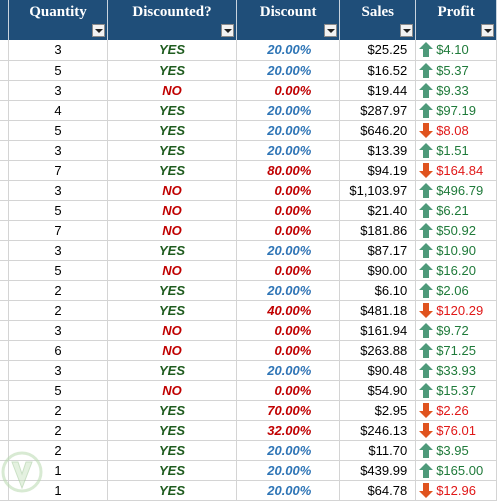 Image resolution: width=497 pixels, height=501 pixels. What do you see at coordinates (378, 290) in the screenshot?
I see `sales-cell: $6.10` at bounding box center [378, 290].